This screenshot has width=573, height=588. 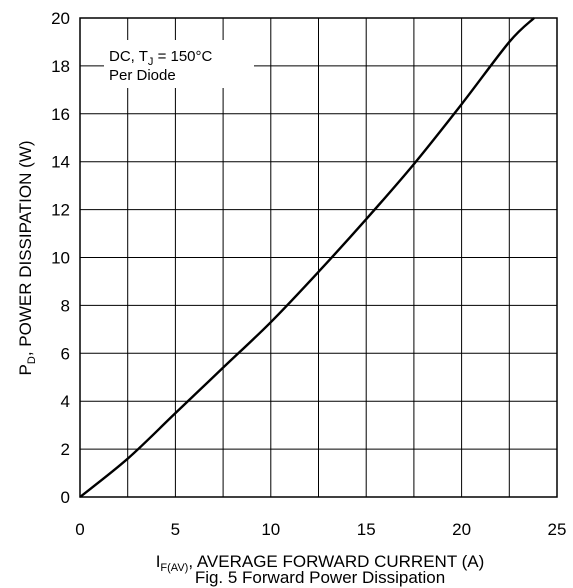 I want to click on x-tick-label: 0, so click(x=79, y=529).